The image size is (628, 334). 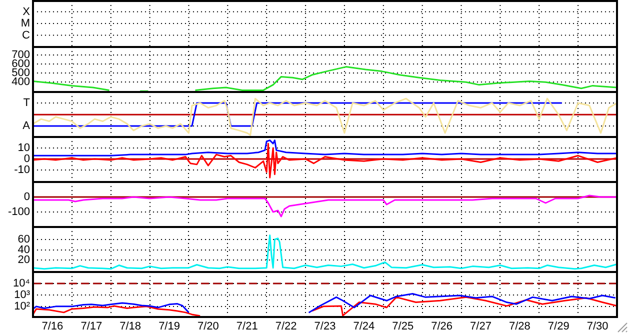 I want to click on y-tick-label: 40, so click(x=24, y=250).